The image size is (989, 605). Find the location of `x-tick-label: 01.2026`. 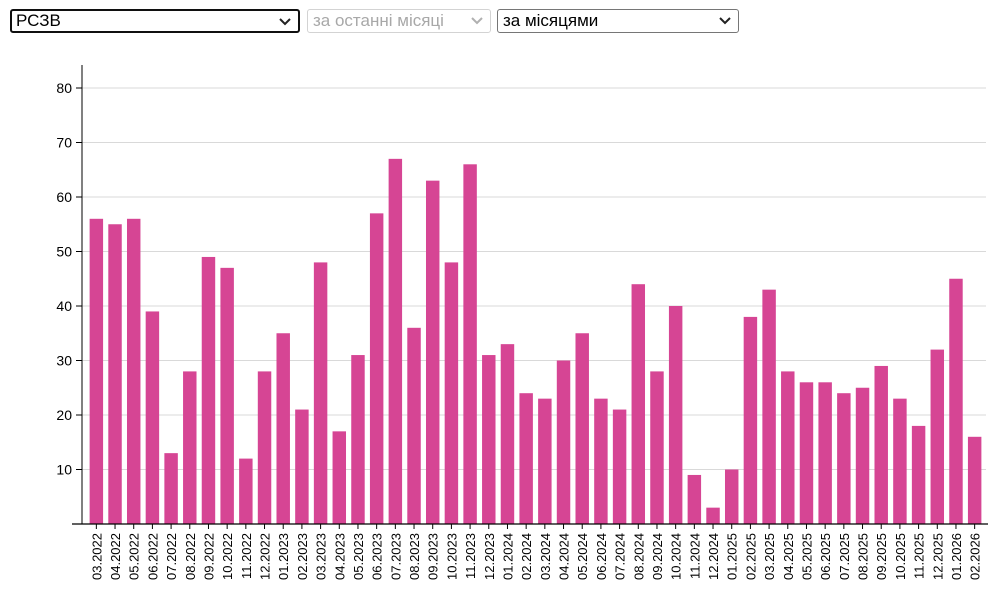

x-tick-label: 01.2026 is located at coordinates (956, 556).